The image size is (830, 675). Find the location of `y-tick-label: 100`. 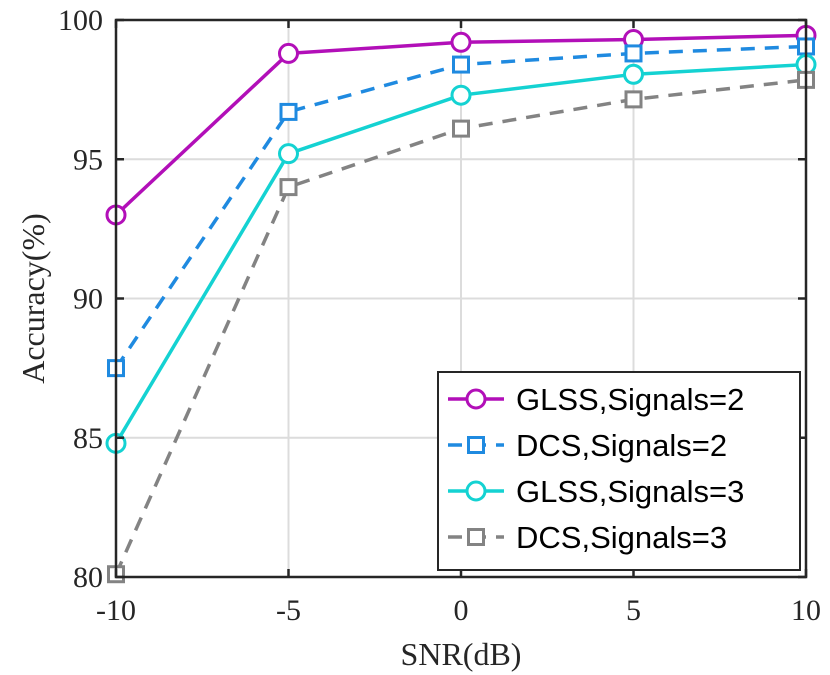

y-tick-label: 100 is located at coordinates (80, 20).